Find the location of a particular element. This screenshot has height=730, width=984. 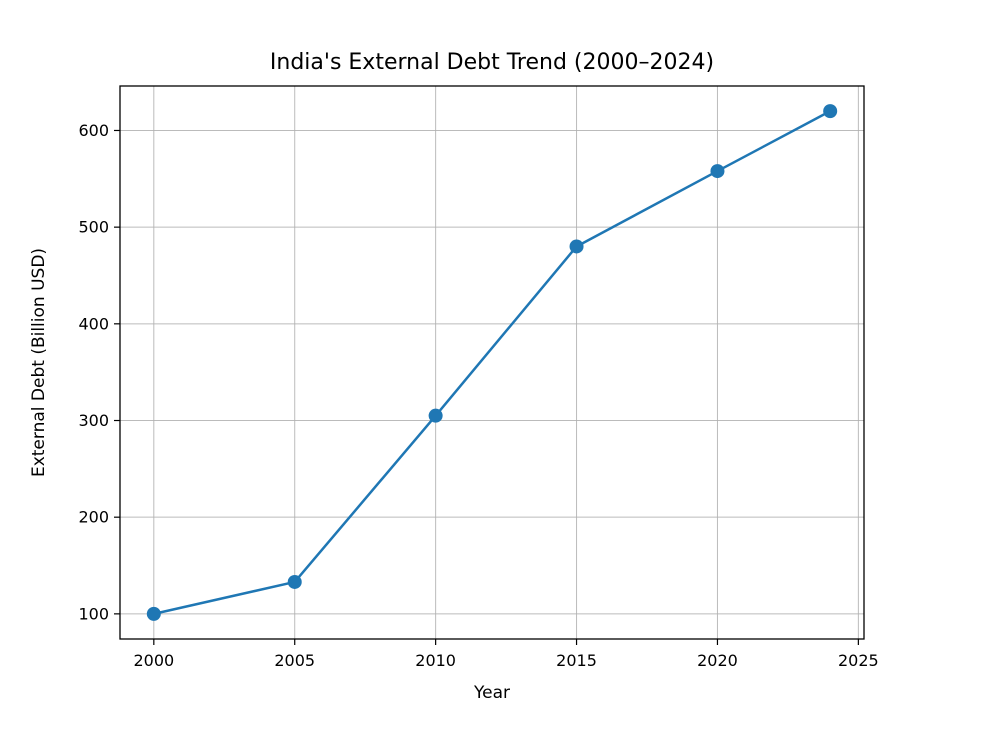

x-tick-label: 2015 is located at coordinates (576, 660).